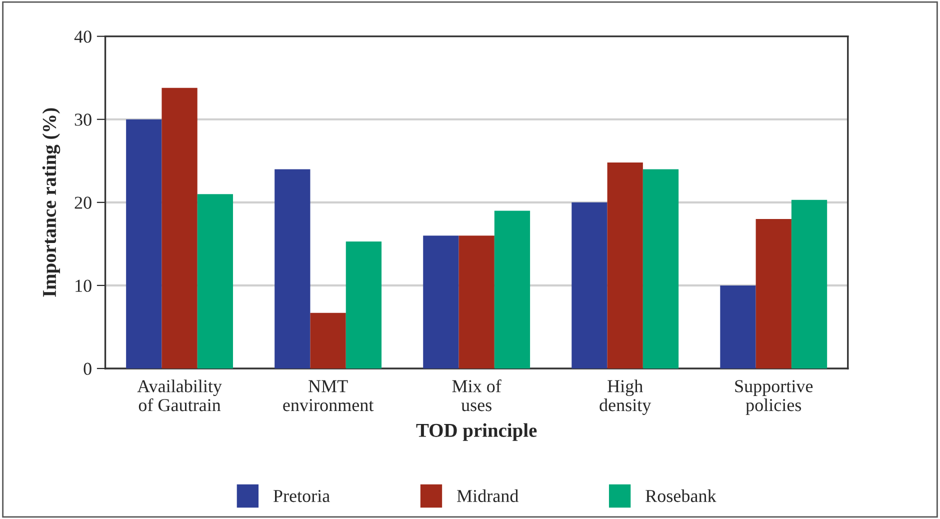  What do you see at coordinates (487, 495) in the screenshot?
I see `legend-label: Midrand` at bounding box center [487, 495].